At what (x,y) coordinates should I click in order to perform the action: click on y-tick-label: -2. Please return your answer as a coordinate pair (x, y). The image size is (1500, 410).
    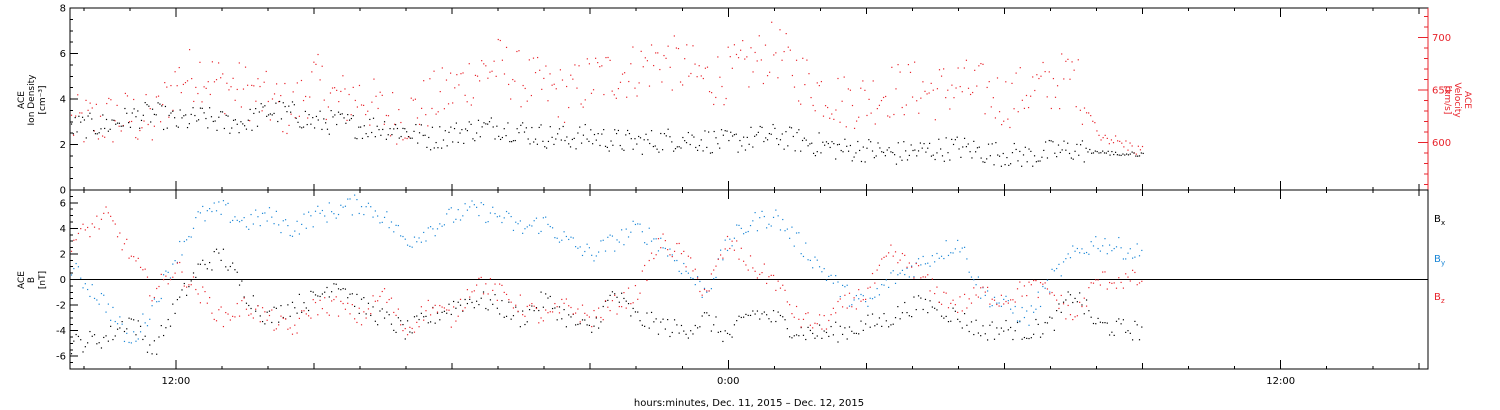
    Looking at the image, I should click on (61, 306).